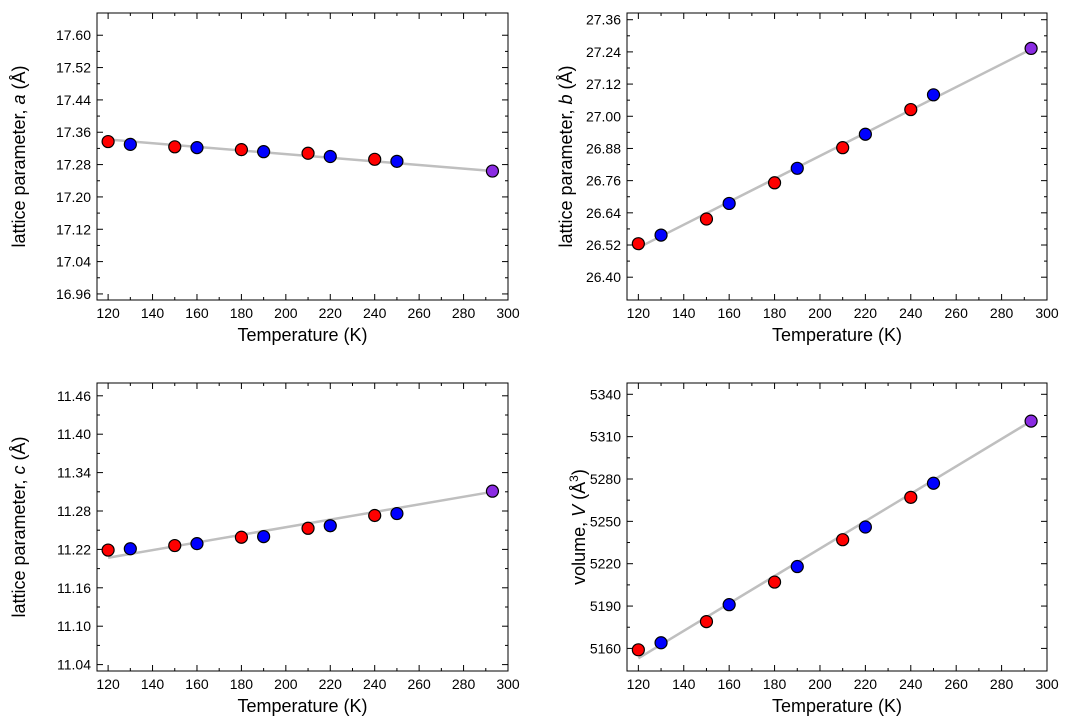  I want to click on y-tick-label: 11.04, so click(74, 665).